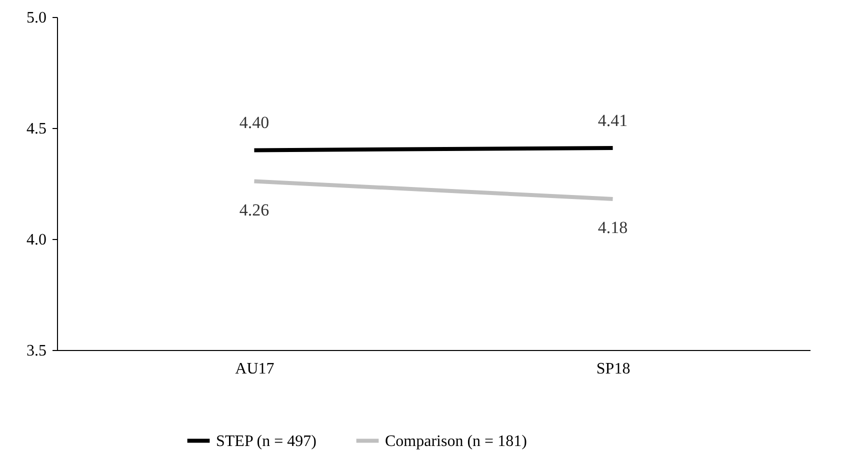 This screenshot has width=846, height=465. Describe the element at coordinates (613, 228) in the screenshot. I see `data-label: 4.18` at that location.